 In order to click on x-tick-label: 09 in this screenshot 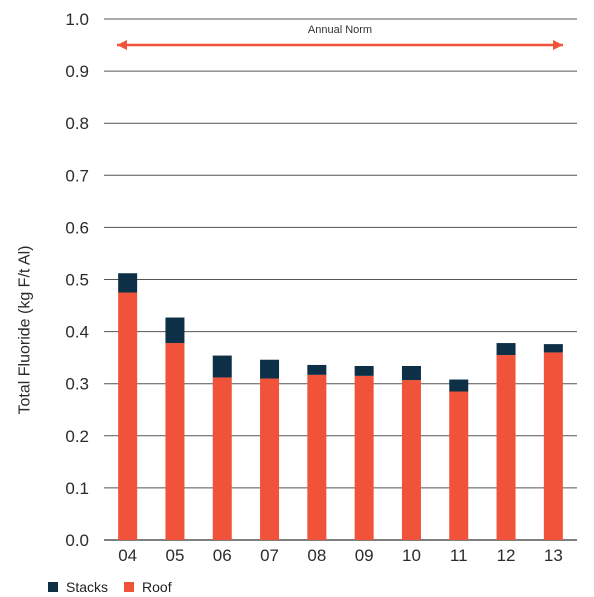, I will do `click(364, 555)`.